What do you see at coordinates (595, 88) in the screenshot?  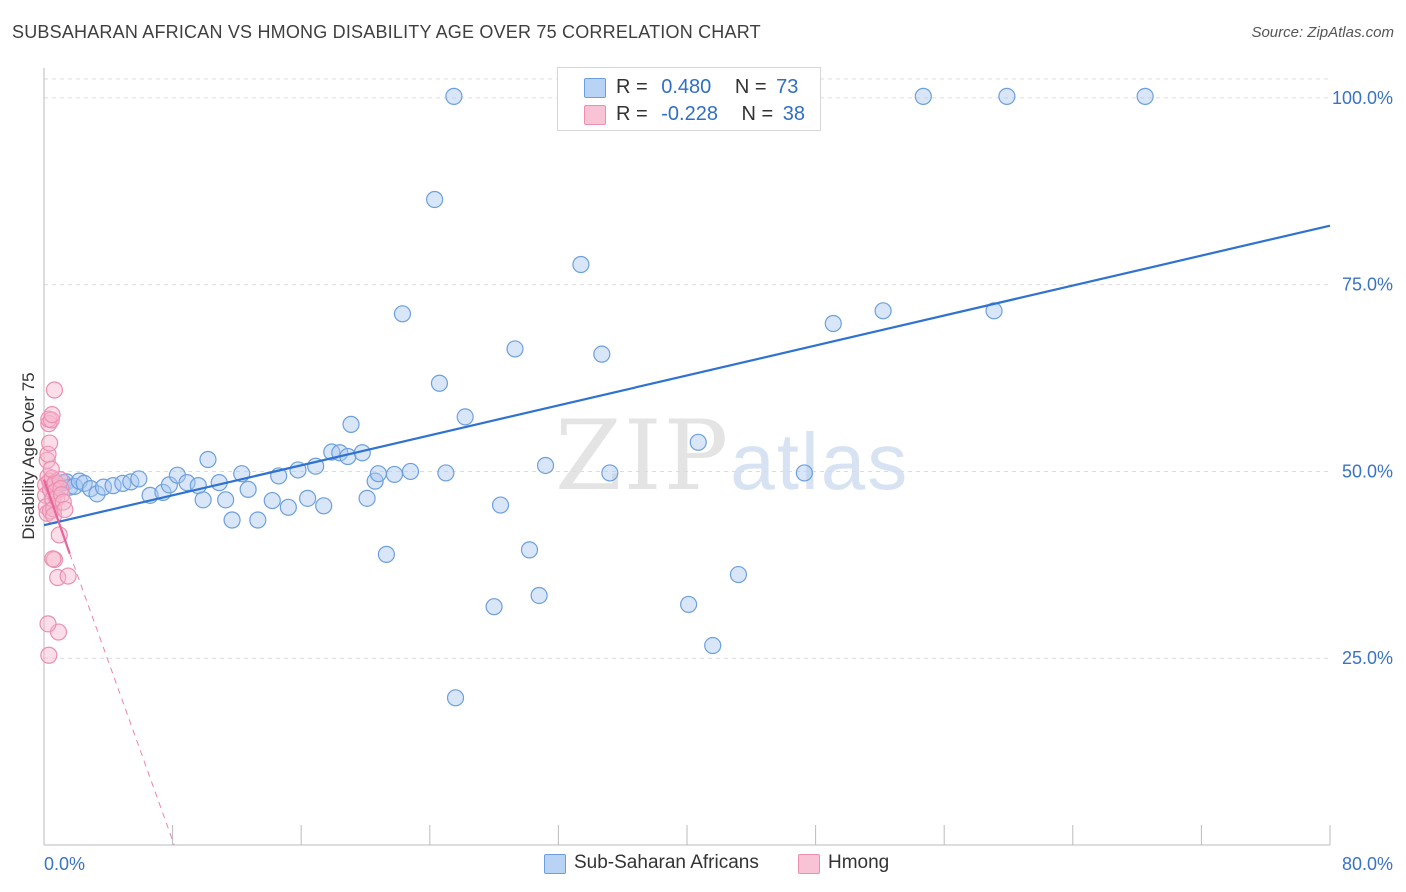 I see `legend-swatch-blue` at bounding box center [595, 88].